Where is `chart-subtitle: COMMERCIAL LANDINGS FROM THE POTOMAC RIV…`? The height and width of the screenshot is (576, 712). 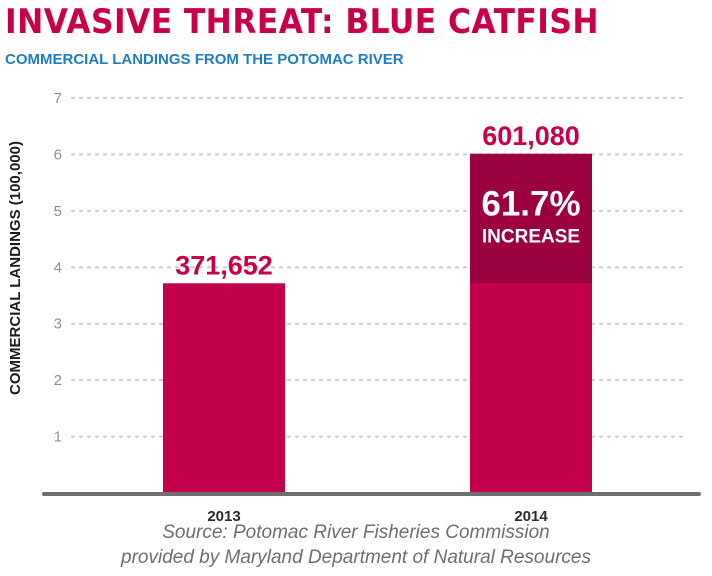
chart-subtitle: COMMERCIAL LANDINGS FROM THE POTOMAC RIV… is located at coordinates (204, 59).